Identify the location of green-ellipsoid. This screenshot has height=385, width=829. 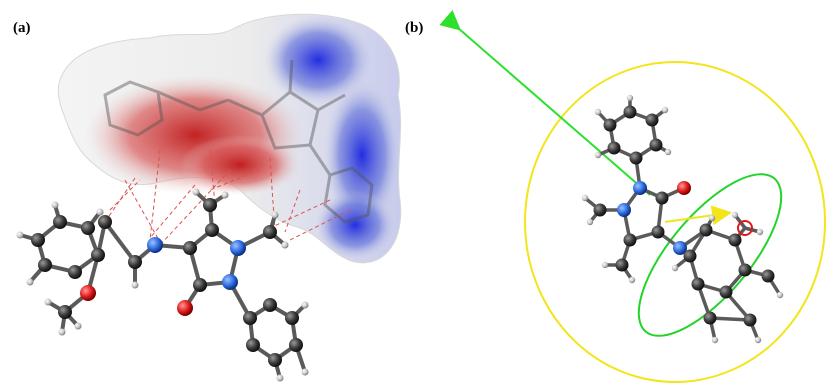
(710, 255).